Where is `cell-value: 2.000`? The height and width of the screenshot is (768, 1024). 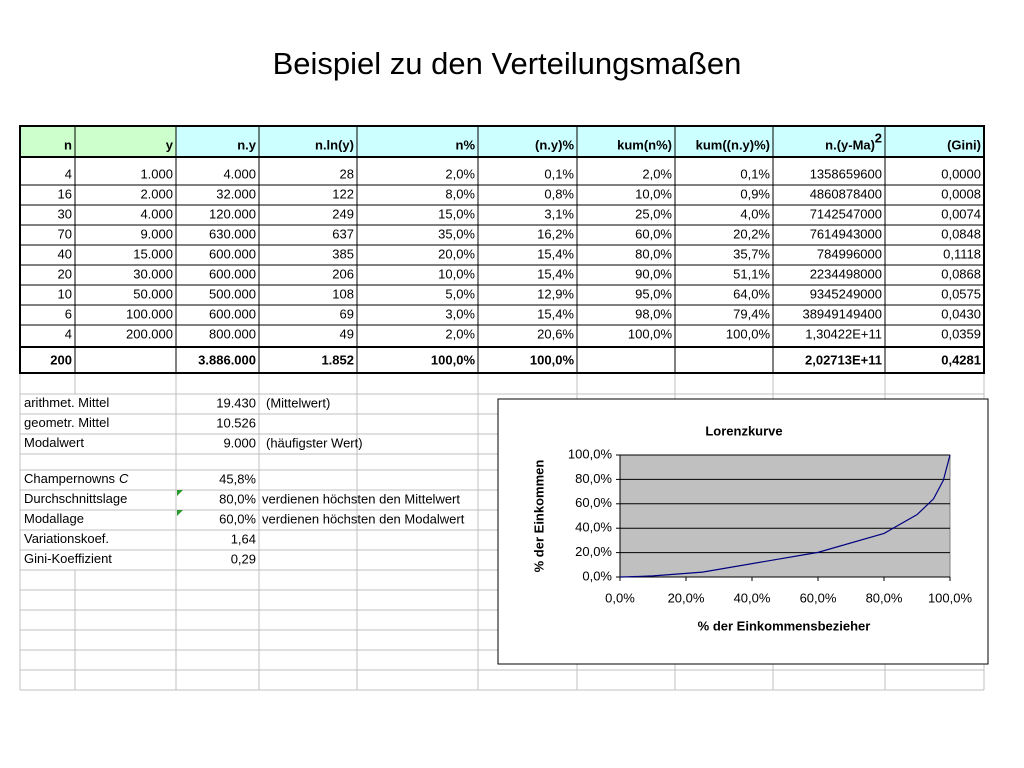
cell-value: 2.000 is located at coordinates (156, 193).